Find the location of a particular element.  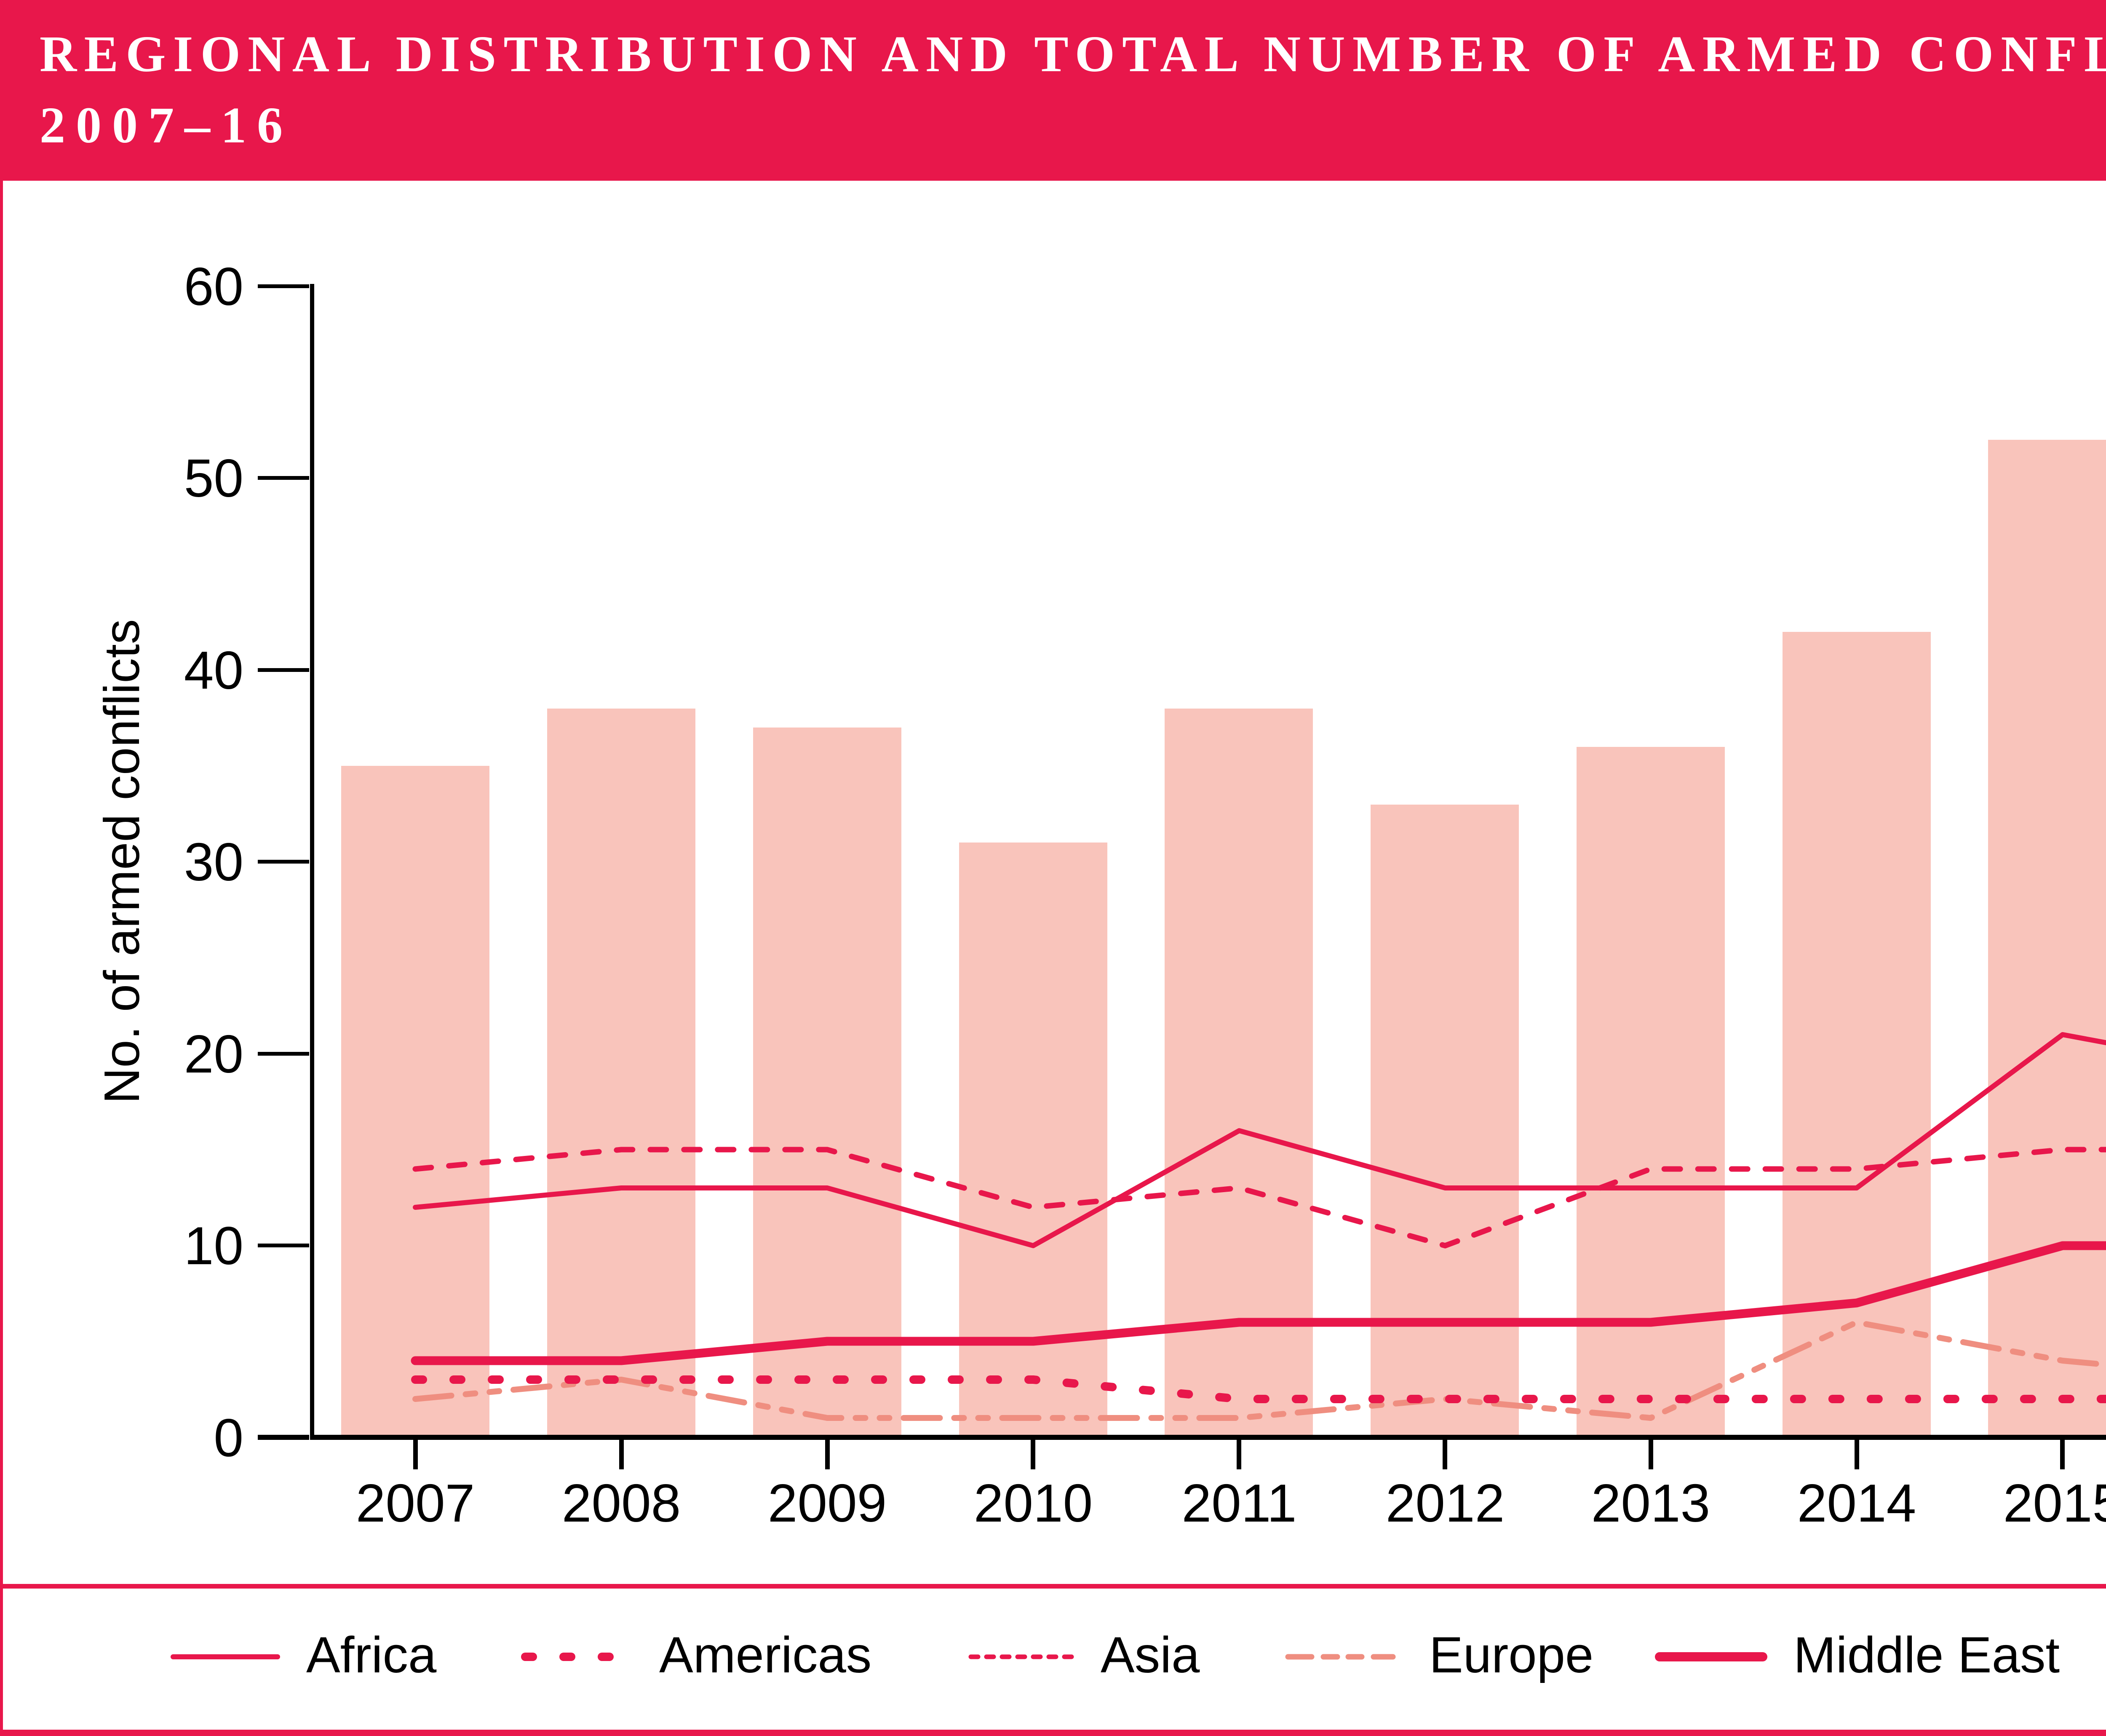

svg-text: 2007 is located at coordinates (415, 1503).